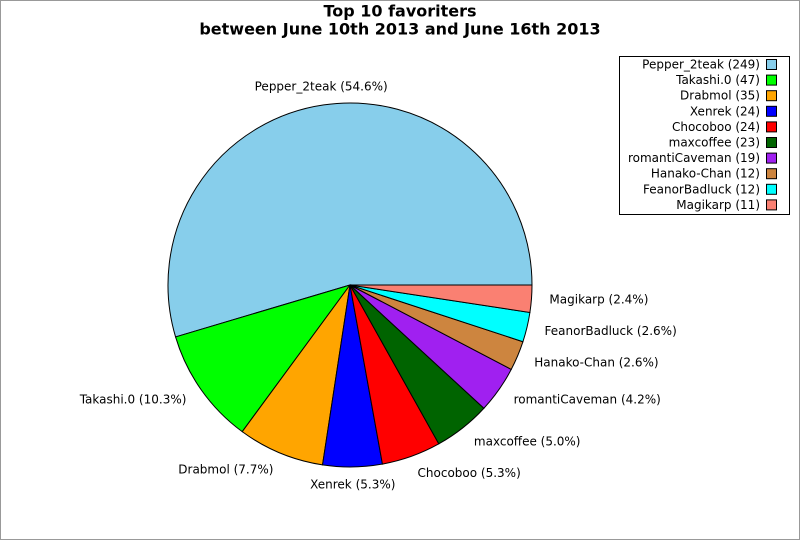 This screenshot has height=540, width=800. What do you see at coordinates (720, 96) in the screenshot?
I see `legend-label: Drabmol (35)` at bounding box center [720, 96].